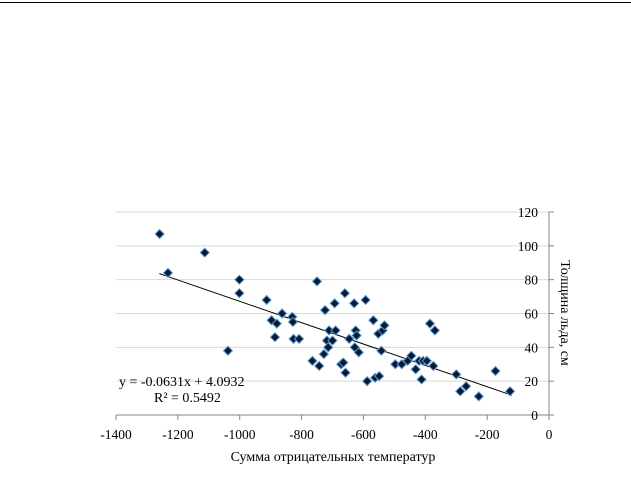  Describe the element at coordinates (532, 347) in the screenshot. I see `y-tick-label: 40` at that location.